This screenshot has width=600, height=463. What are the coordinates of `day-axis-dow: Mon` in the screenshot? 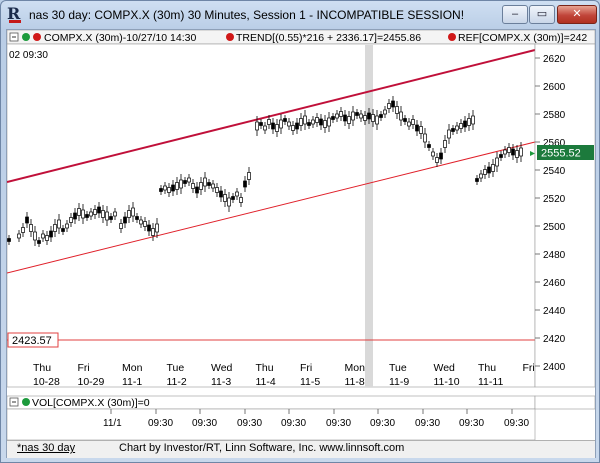 It's located at (132, 368).